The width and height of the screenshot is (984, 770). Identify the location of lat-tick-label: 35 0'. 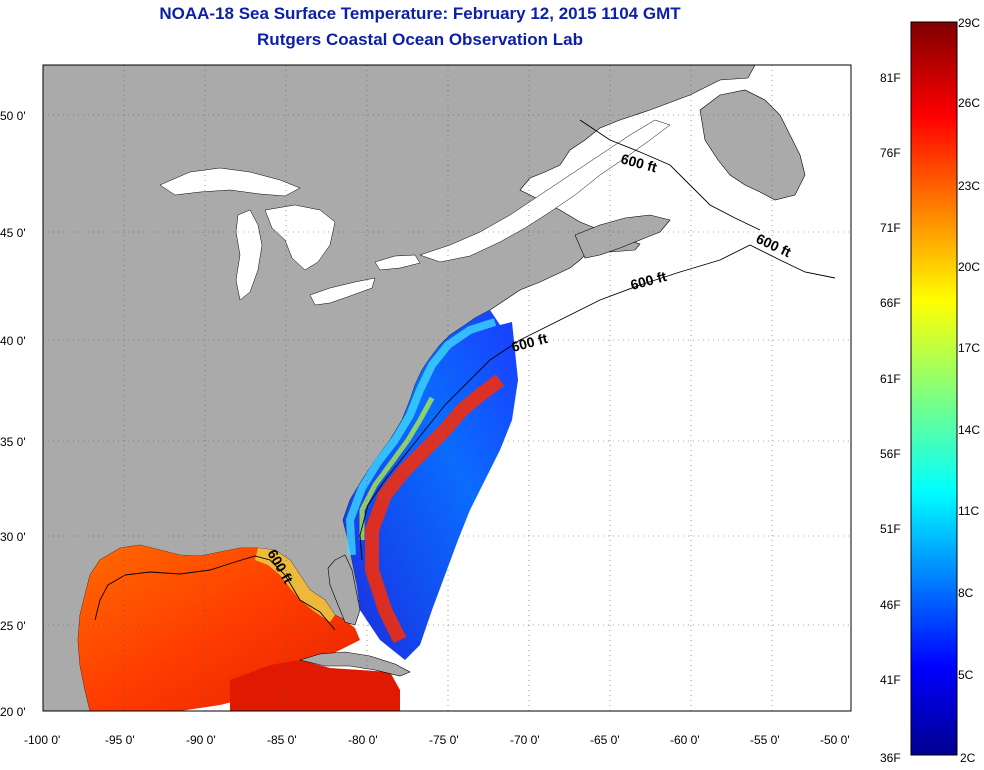
(13, 442).